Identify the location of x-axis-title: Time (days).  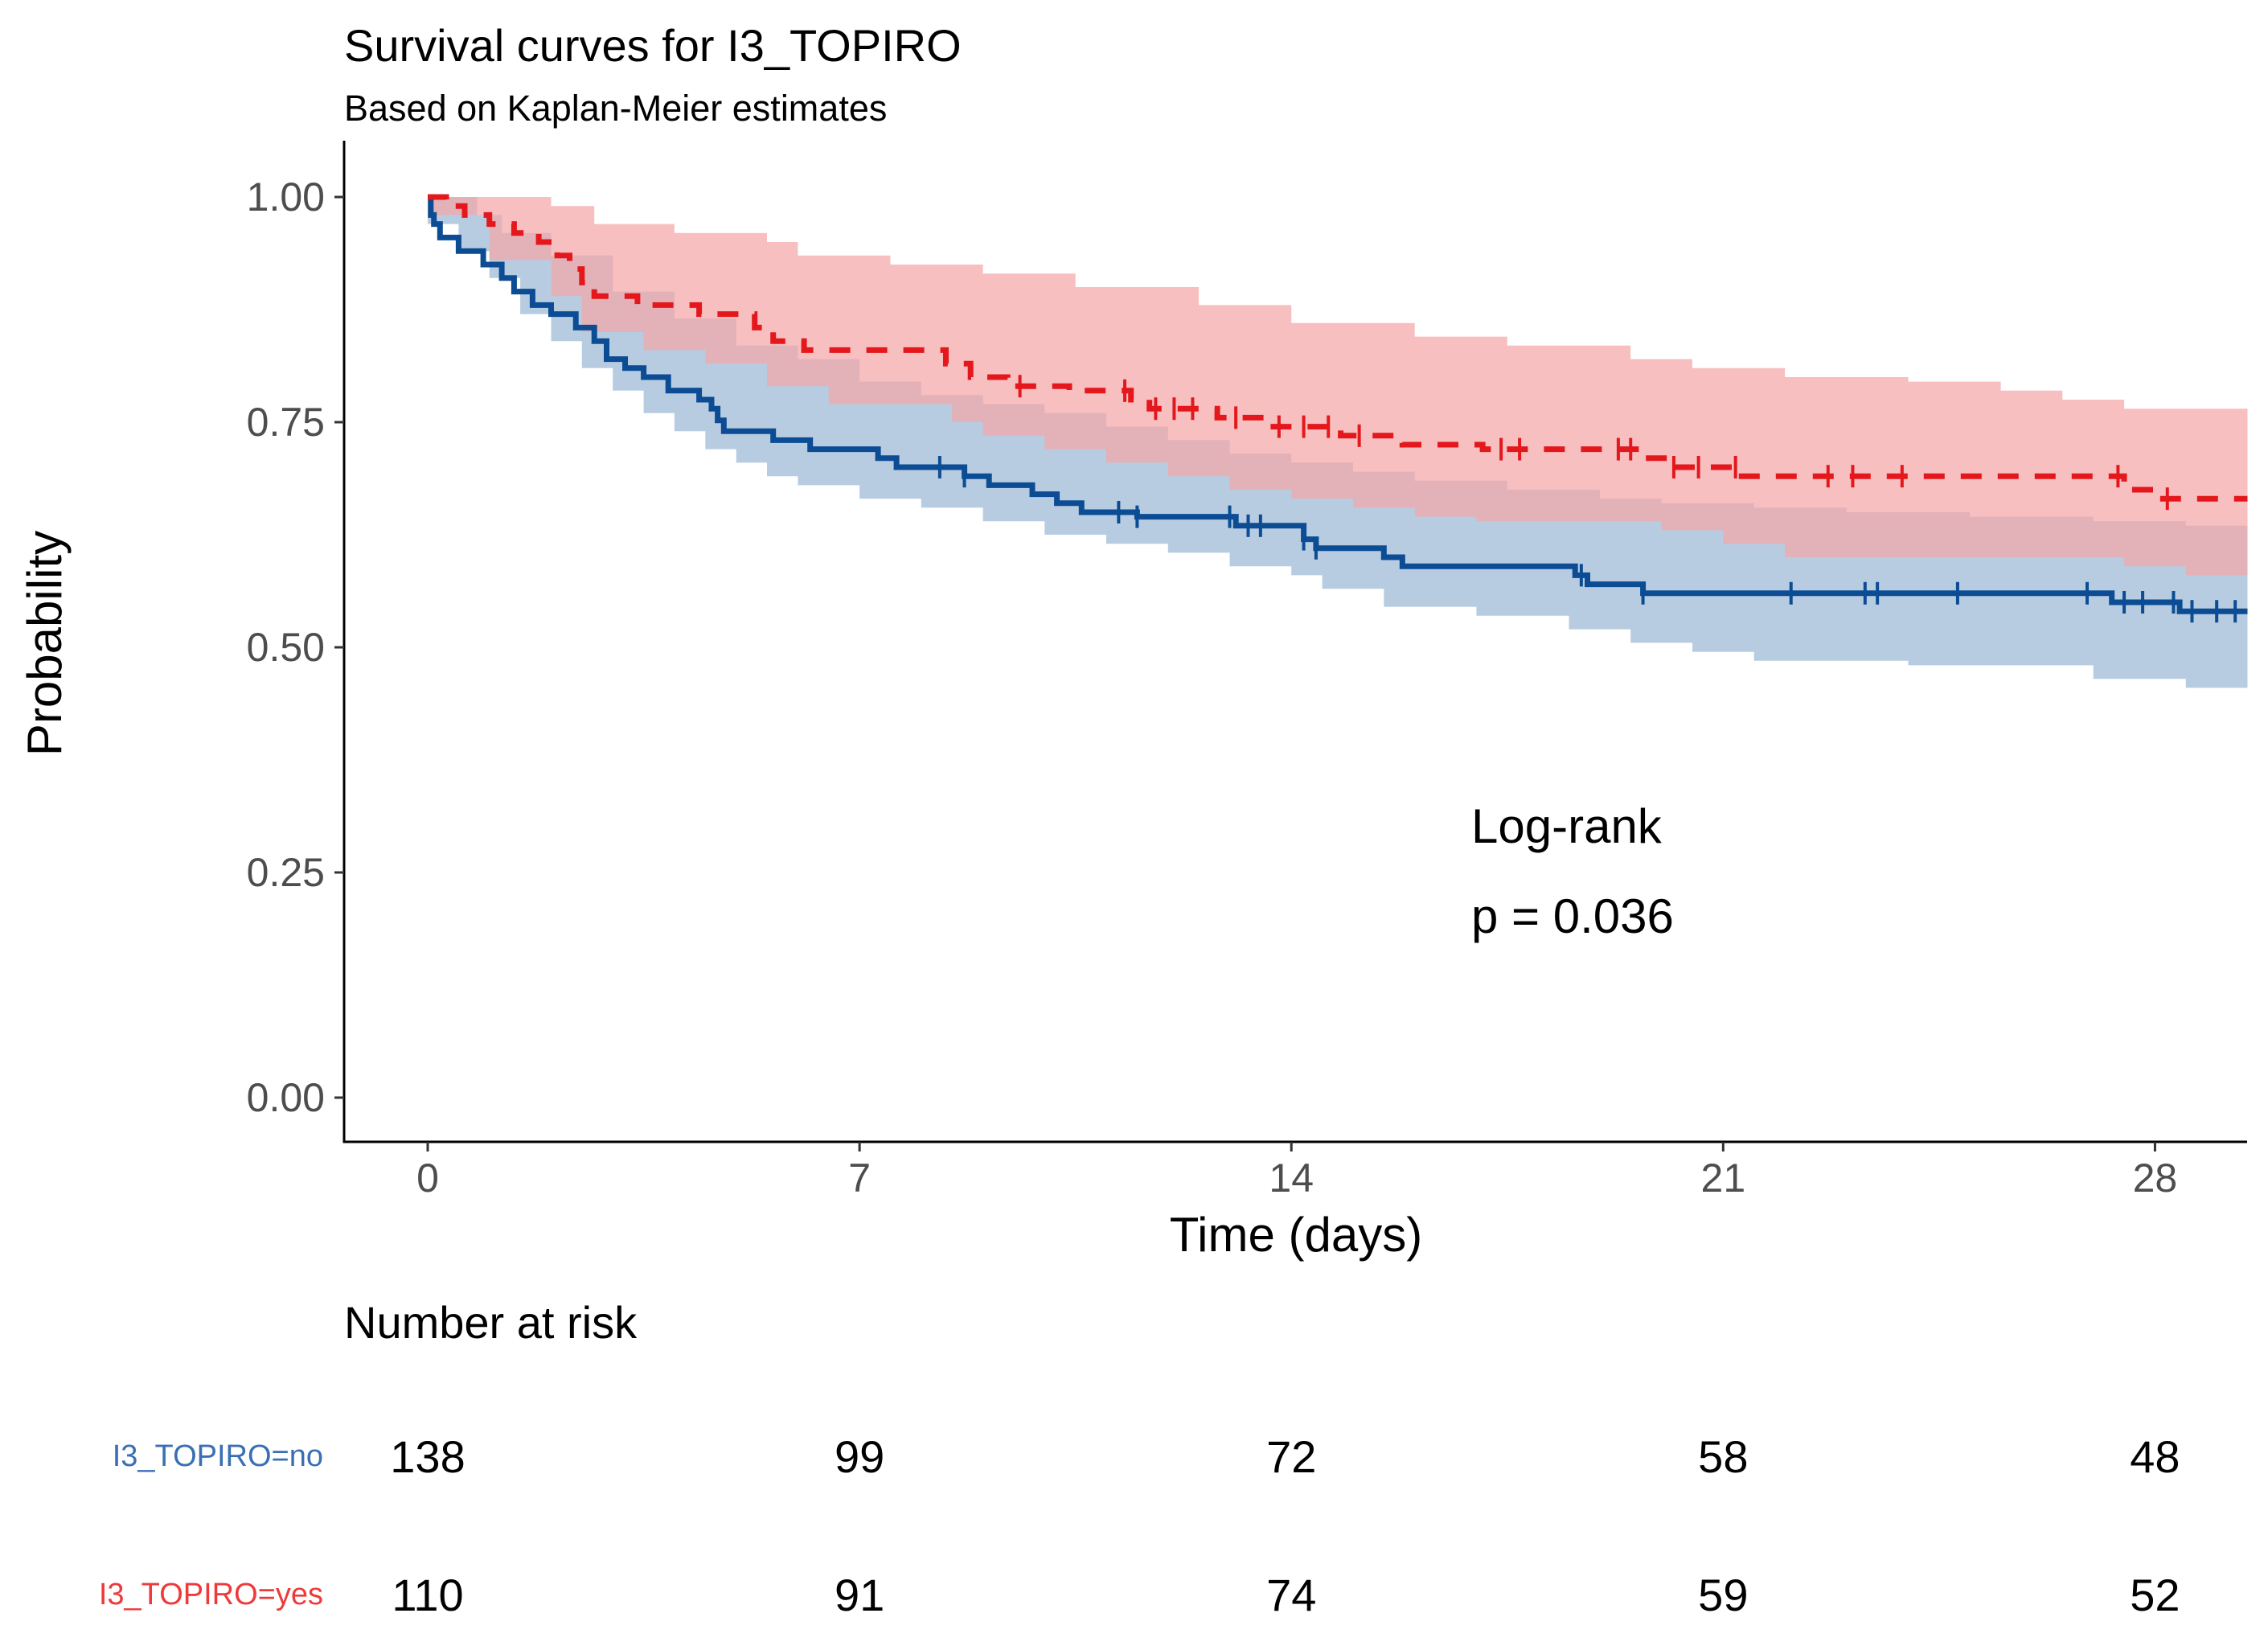
(1296, 1235).